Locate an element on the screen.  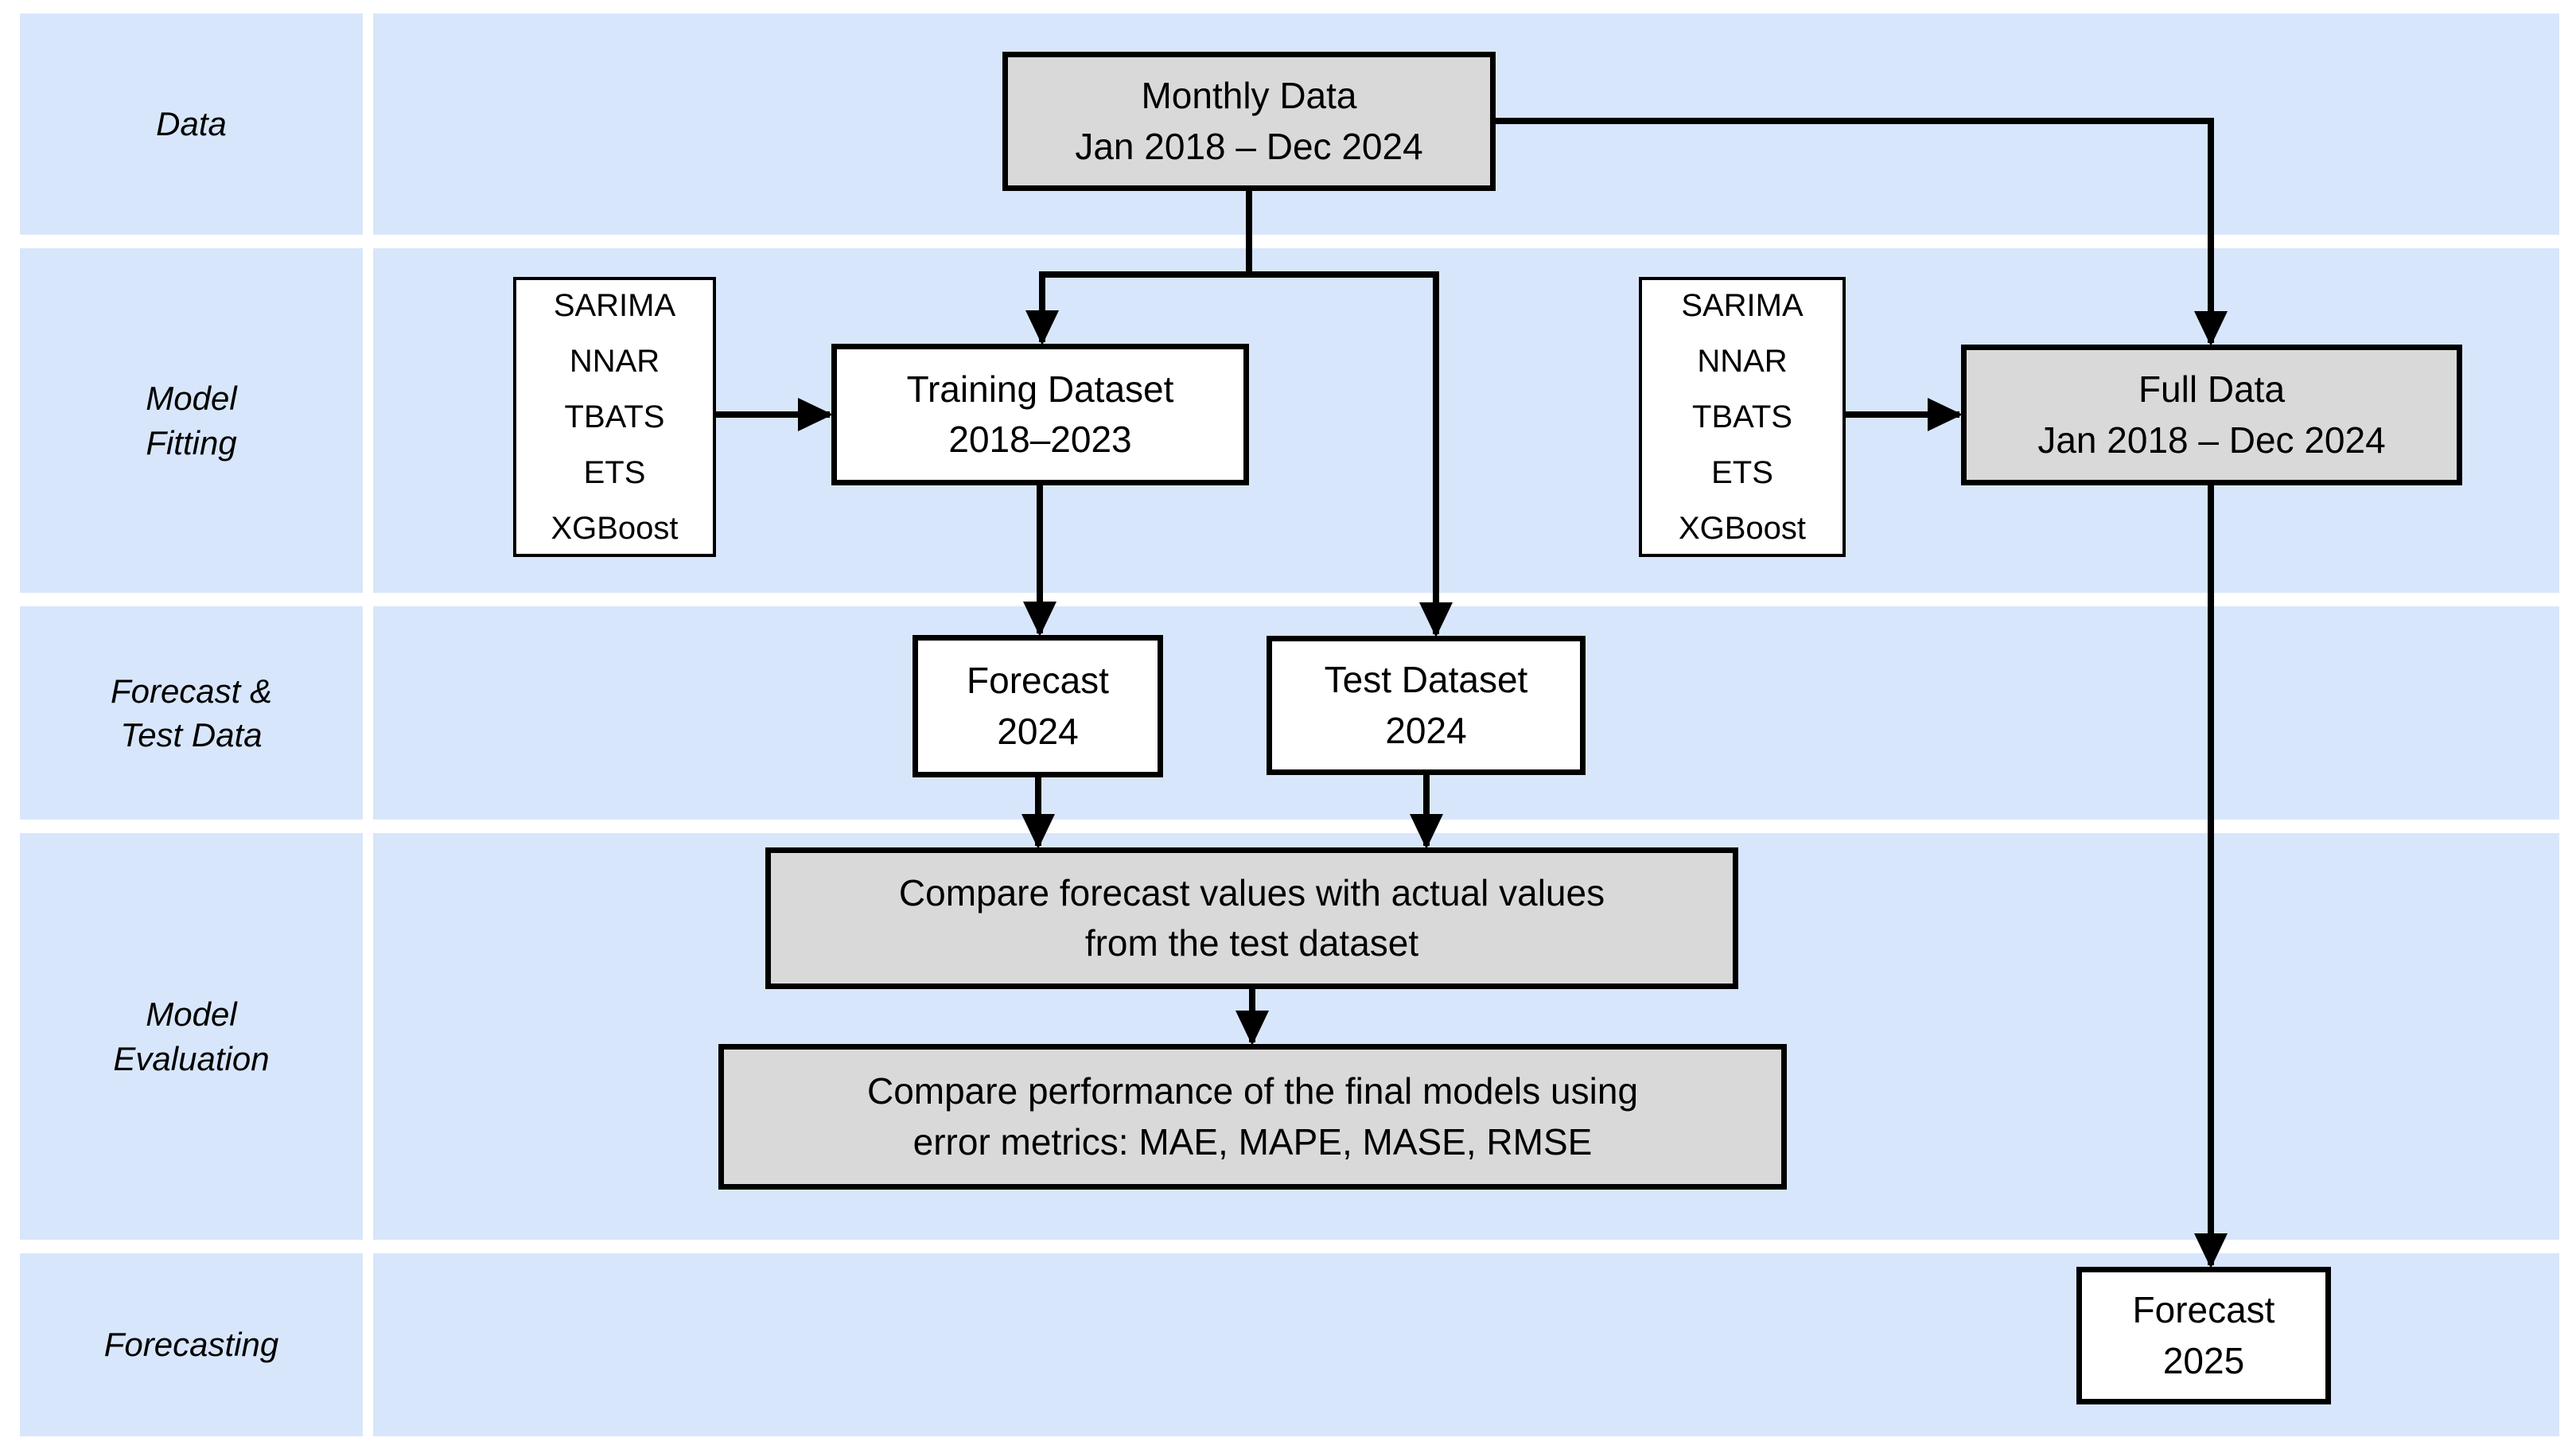
row-label-data: Data is located at coordinates (192, 124).